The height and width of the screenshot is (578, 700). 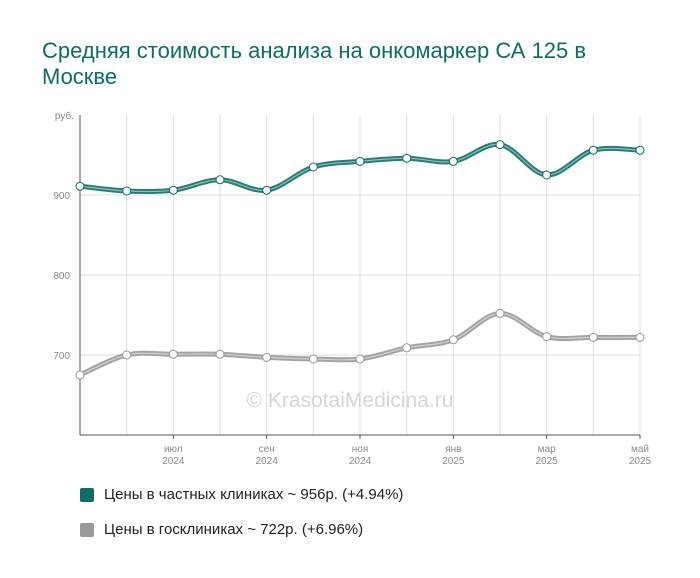 What do you see at coordinates (360, 449) in the screenshot?
I see `x-tick-month: ноя` at bounding box center [360, 449].